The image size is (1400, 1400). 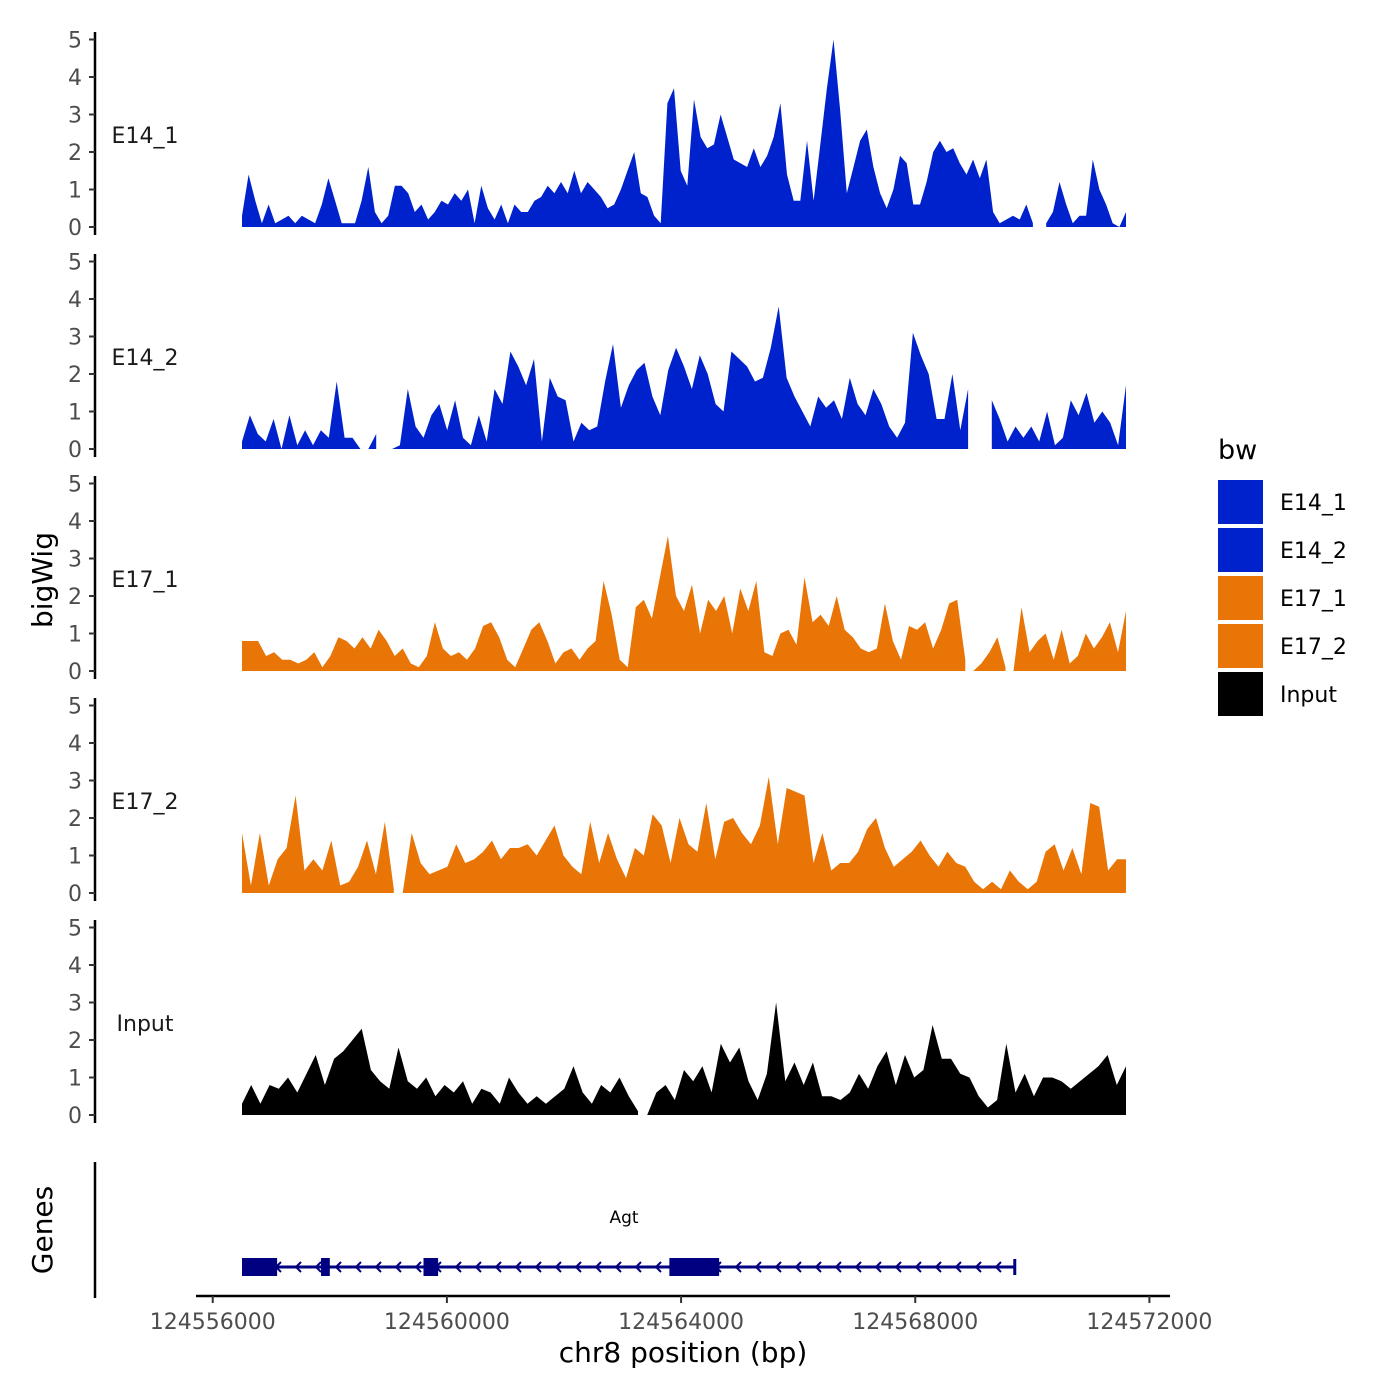 What do you see at coordinates (75, 635) in the screenshot?
I see `y-tick-label-e17-1-1: 1` at bounding box center [75, 635].